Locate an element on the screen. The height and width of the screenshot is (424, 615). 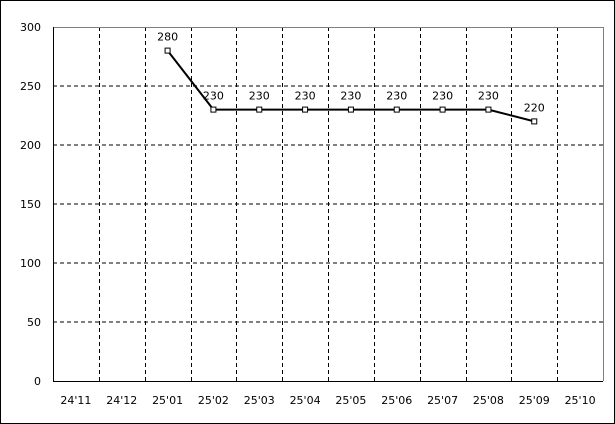
y-tick-label: 250 is located at coordinates (30, 86).